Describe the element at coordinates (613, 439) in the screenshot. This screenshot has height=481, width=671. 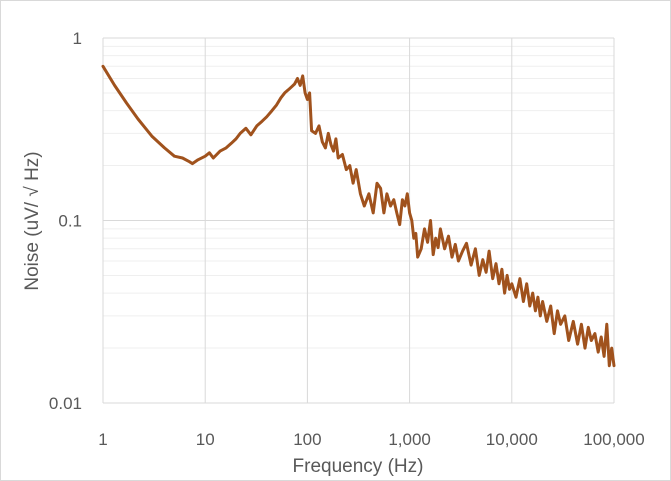
I see `x-tick-label: 100,000` at that location.